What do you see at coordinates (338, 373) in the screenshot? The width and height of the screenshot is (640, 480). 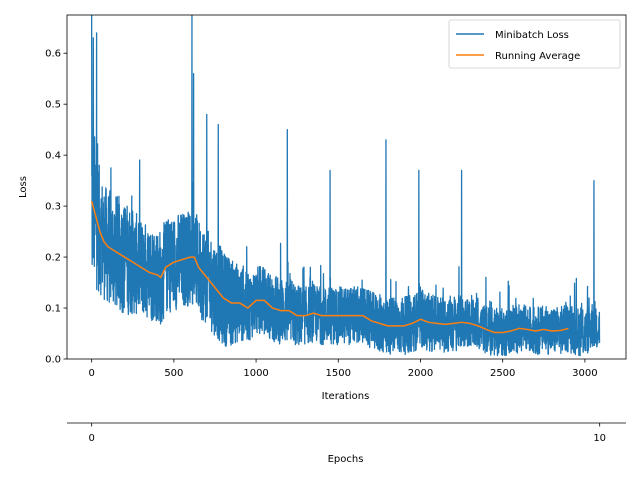 I see `x-tick-label: 1500` at bounding box center [338, 373].